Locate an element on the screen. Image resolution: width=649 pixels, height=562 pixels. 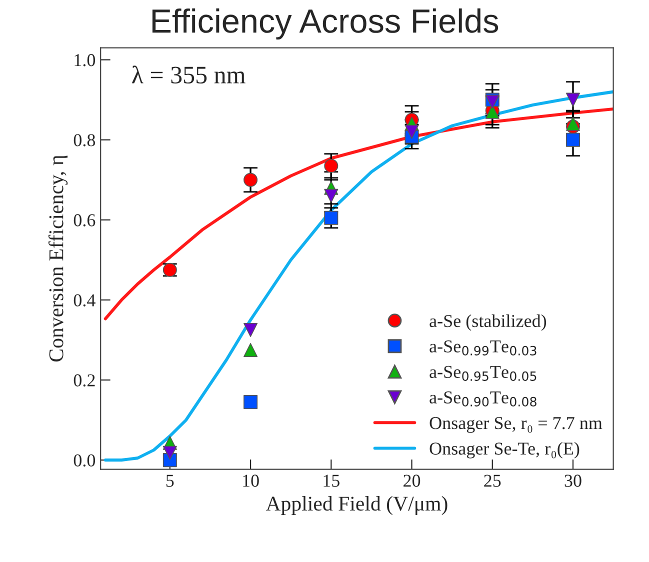
x-tick-label: 25 is located at coordinates (492, 480).